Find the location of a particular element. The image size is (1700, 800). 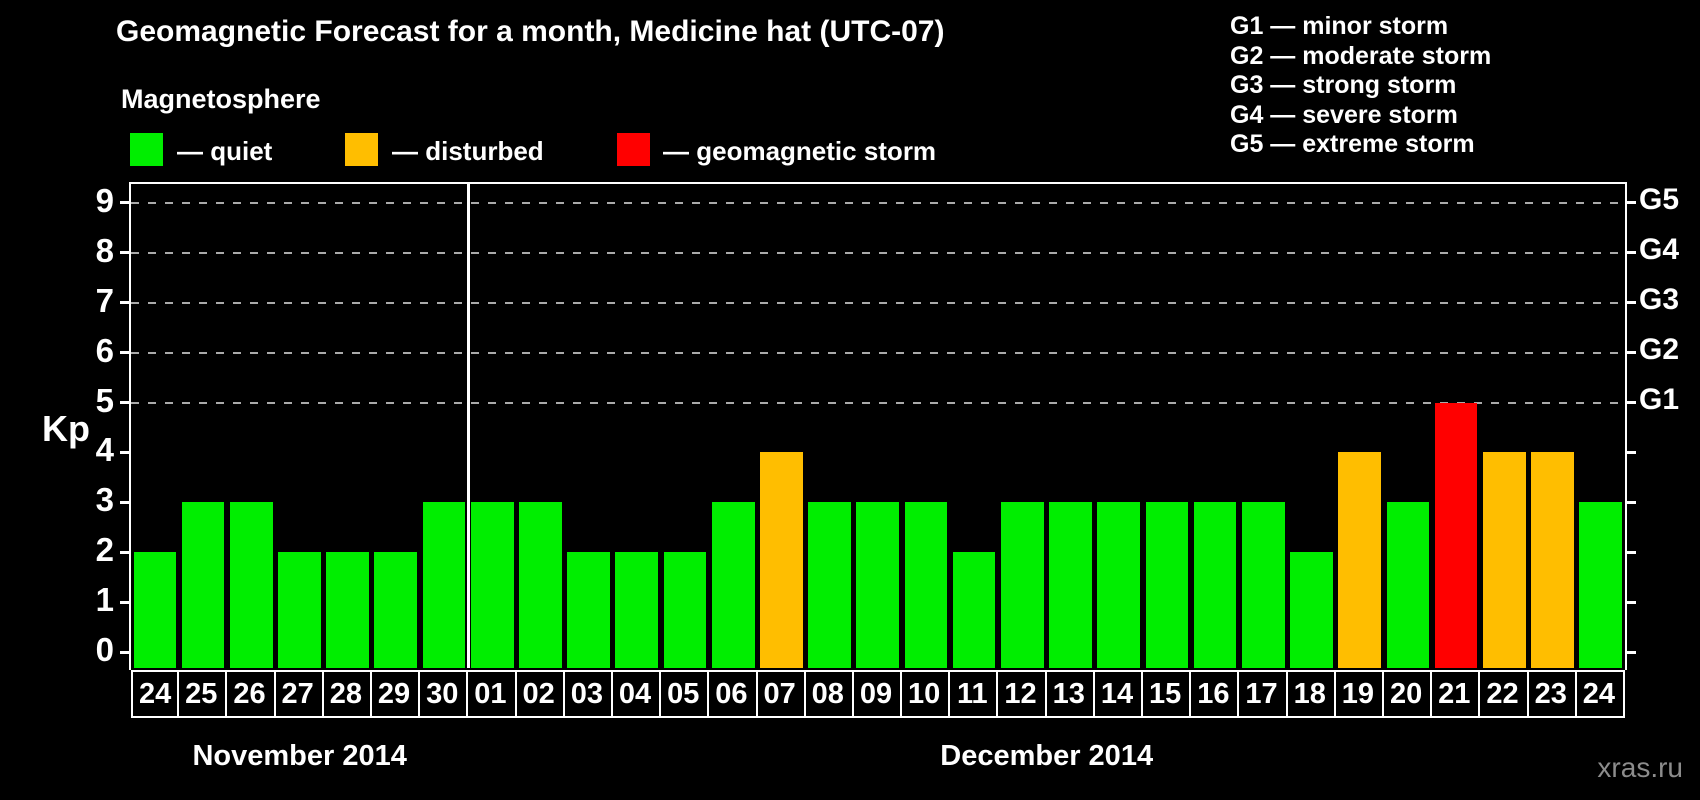

day-box-06: 06 is located at coordinates (732, 694).